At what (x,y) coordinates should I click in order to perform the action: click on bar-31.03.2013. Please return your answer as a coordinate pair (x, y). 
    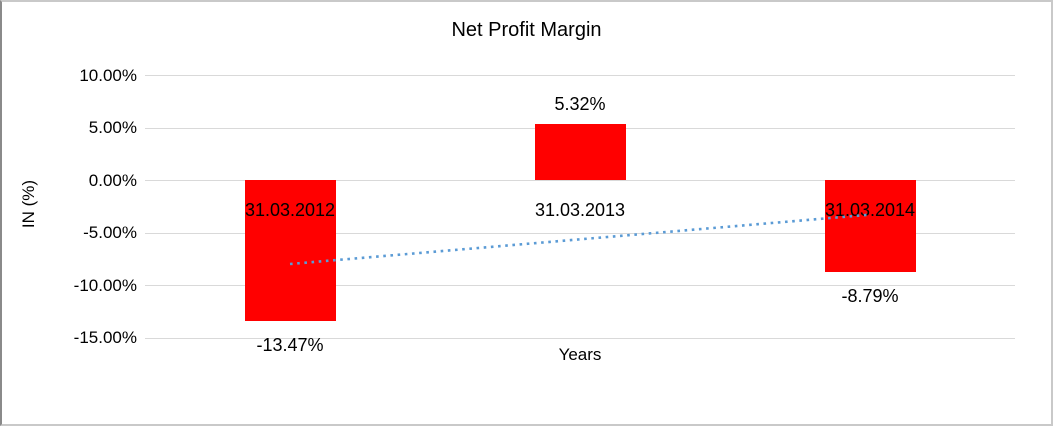
    Looking at the image, I should click on (580, 152).